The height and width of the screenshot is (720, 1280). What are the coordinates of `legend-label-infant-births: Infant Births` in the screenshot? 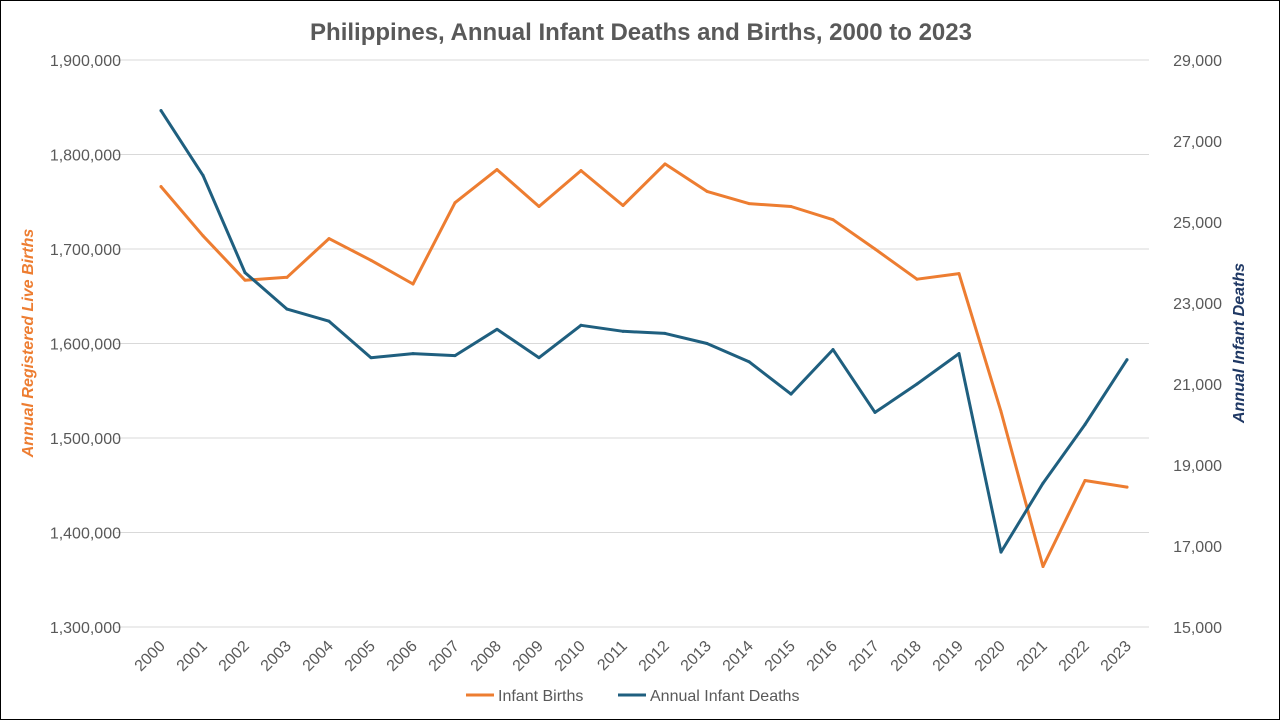 It's located at (540, 696).